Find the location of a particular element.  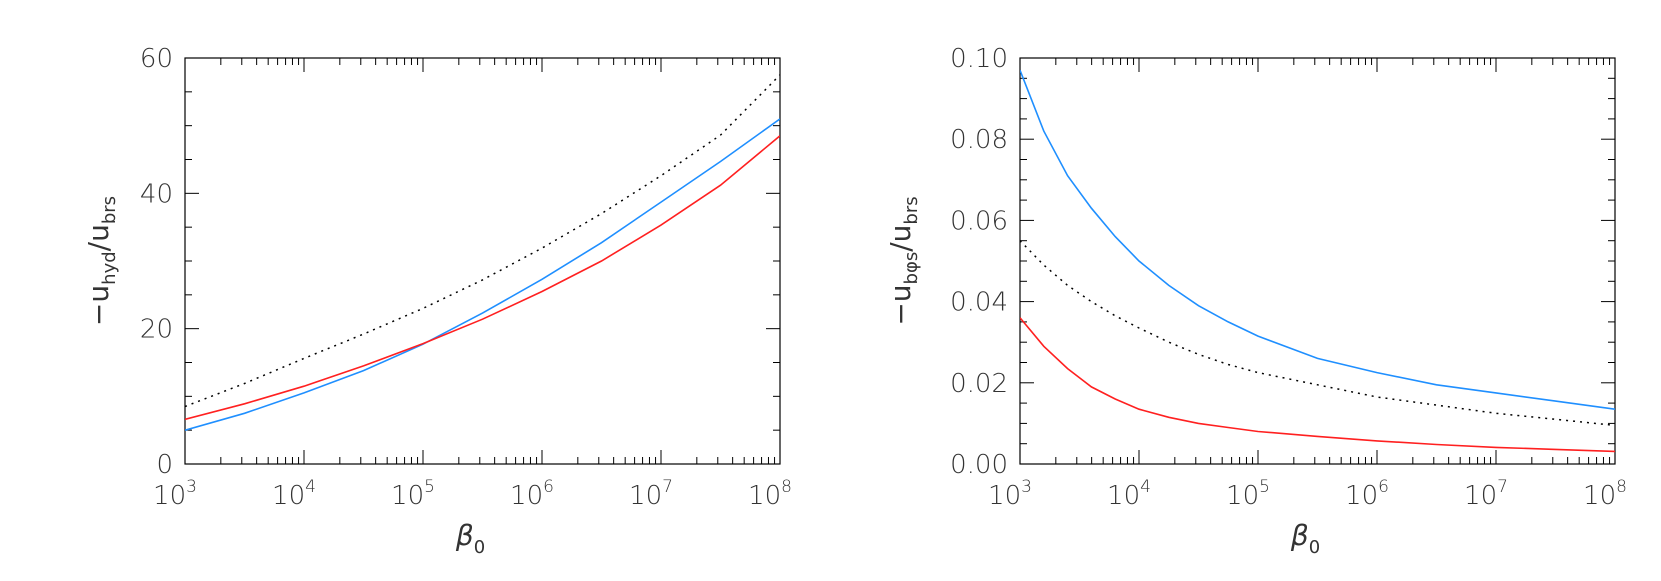

red-curve is located at coordinates (1317, 385).